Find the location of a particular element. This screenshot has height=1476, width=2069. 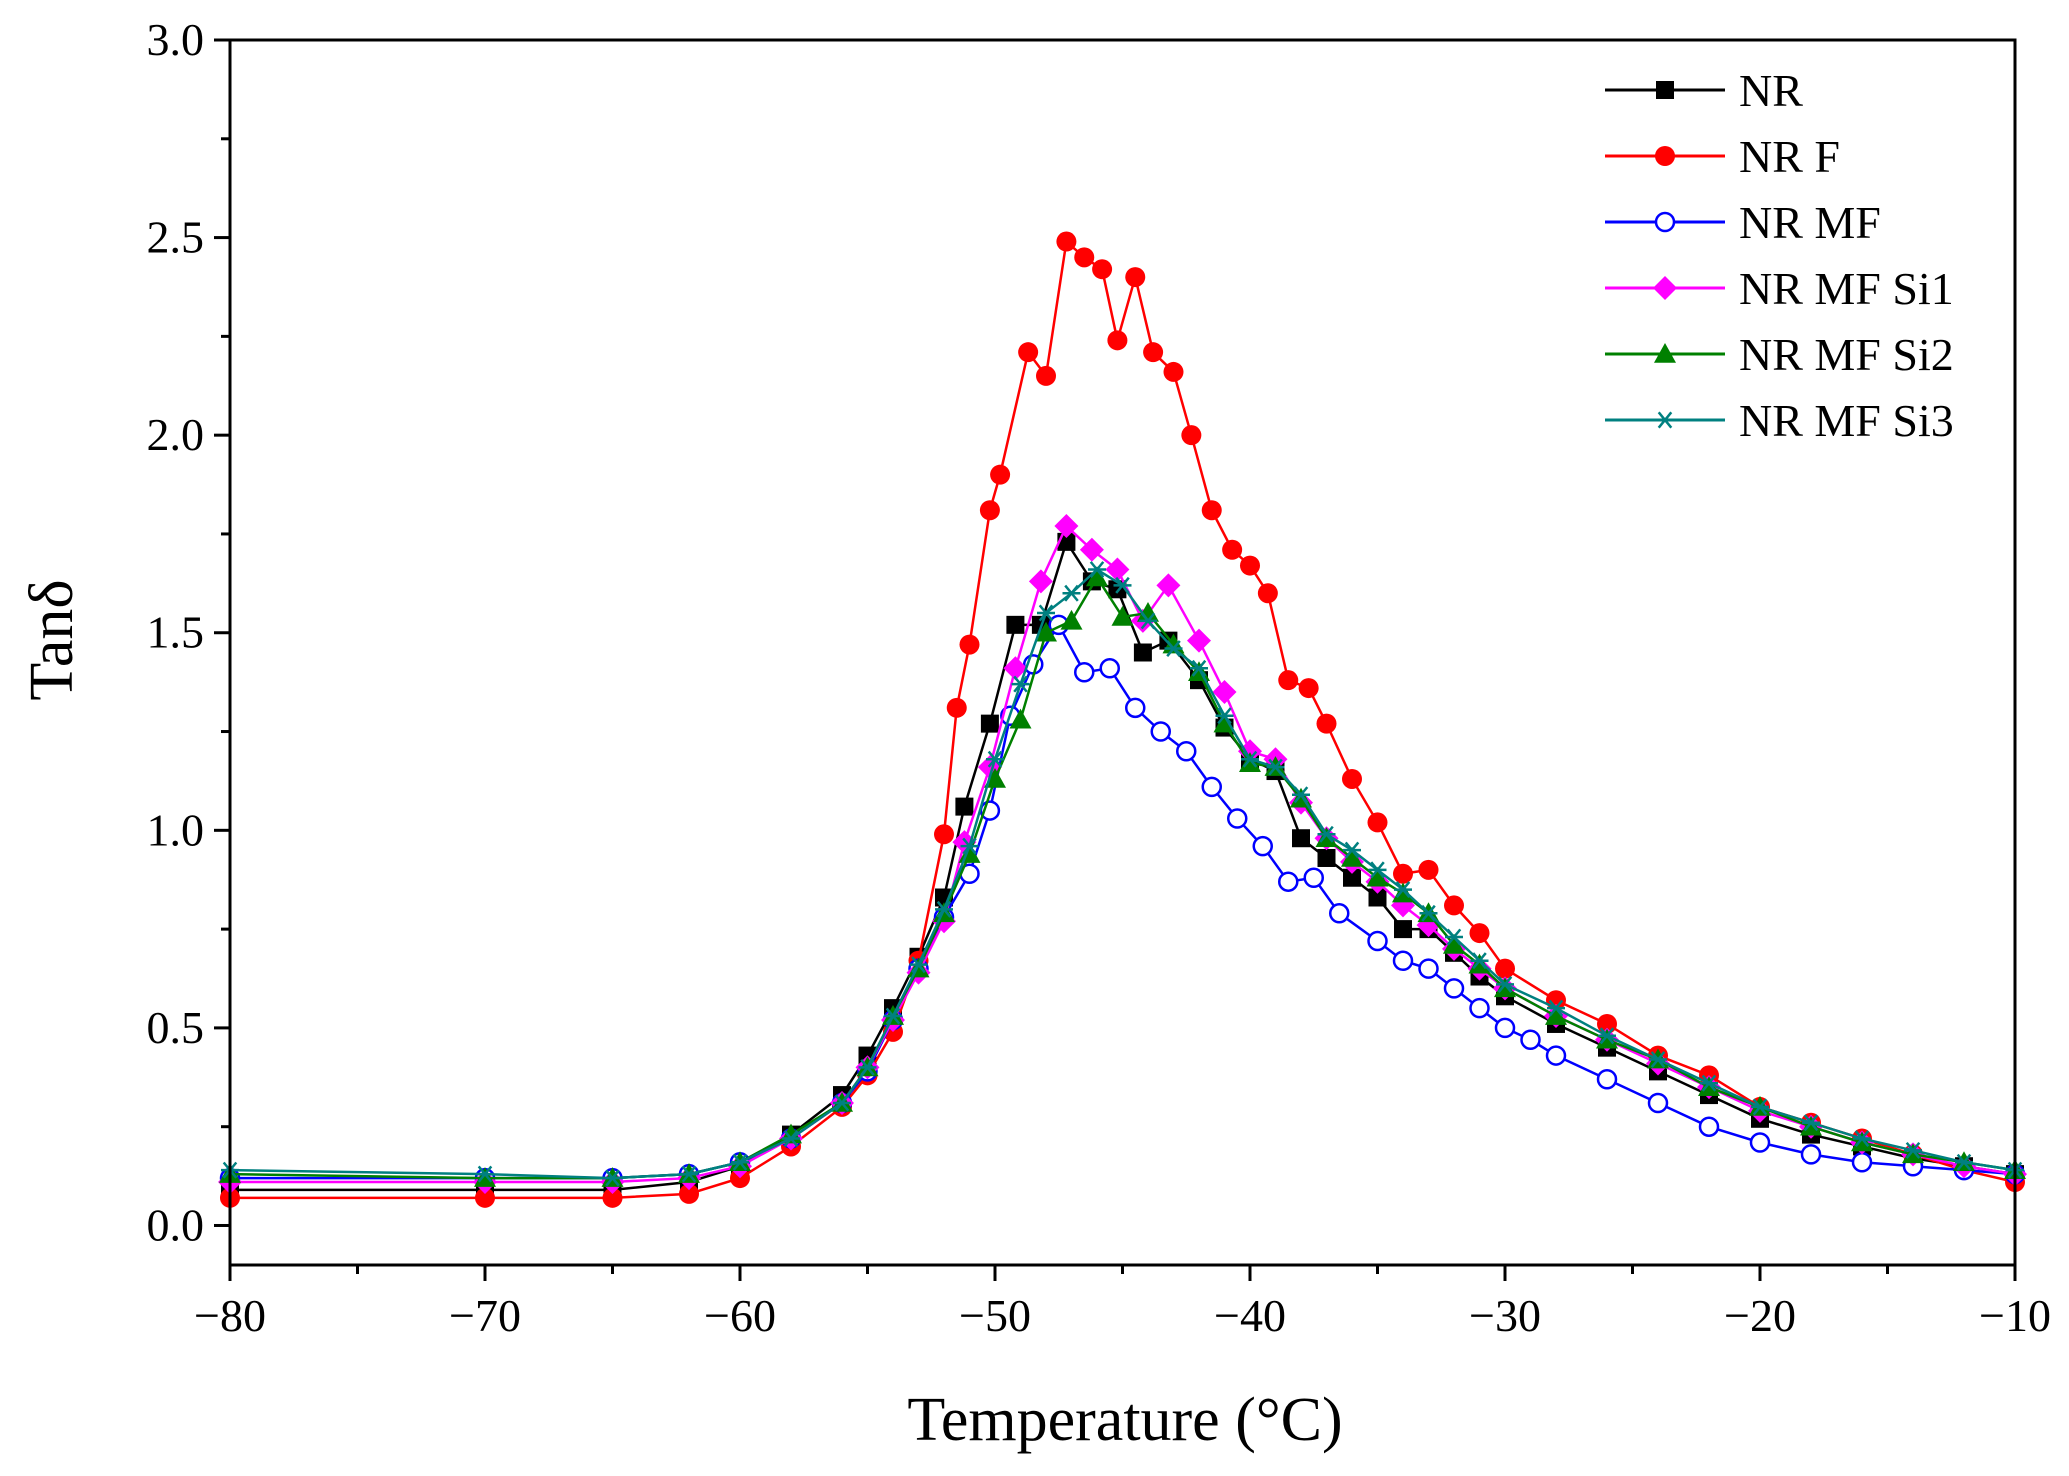

y-tick-label: 0.0 is located at coordinates (176, 1224).